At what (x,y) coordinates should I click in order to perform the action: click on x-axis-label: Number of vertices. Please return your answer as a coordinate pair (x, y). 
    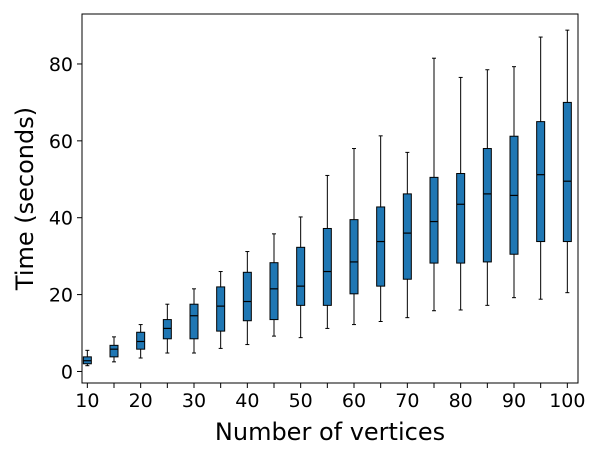
    Looking at the image, I should click on (330, 432).